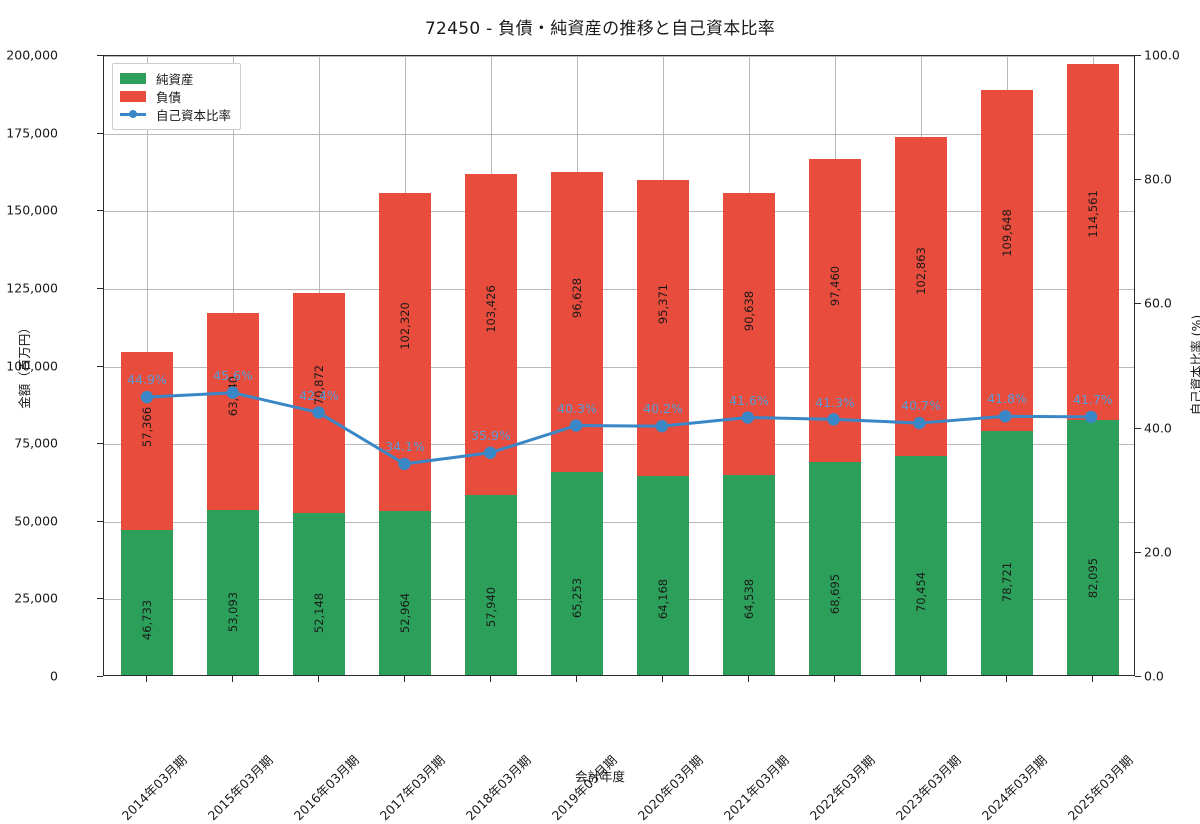 The image size is (1200, 824). What do you see at coordinates (1007, 552) in the screenshot?
I see `bar-segment-equity: 78,721` at bounding box center [1007, 552].